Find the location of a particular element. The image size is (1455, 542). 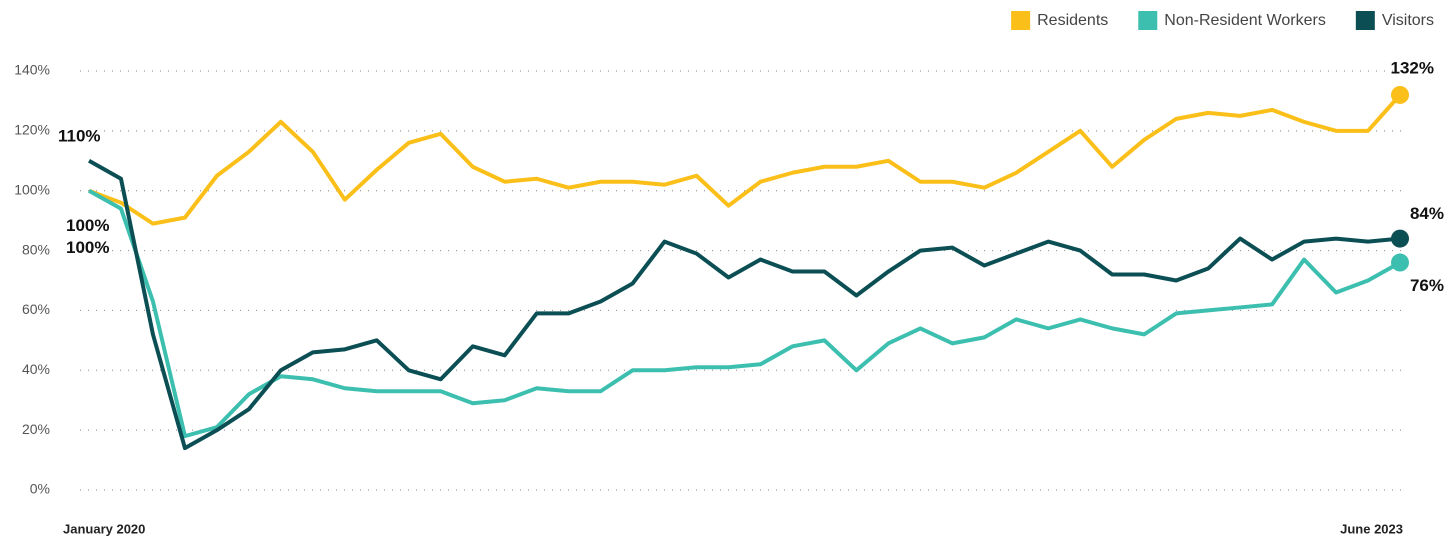

x-tick-label: January 2020 is located at coordinates (104, 528).